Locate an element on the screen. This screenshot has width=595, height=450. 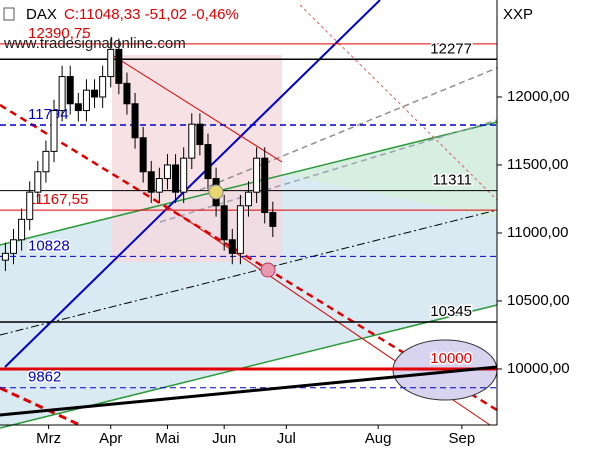
x-tick-label: Mai is located at coordinates (167, 438).